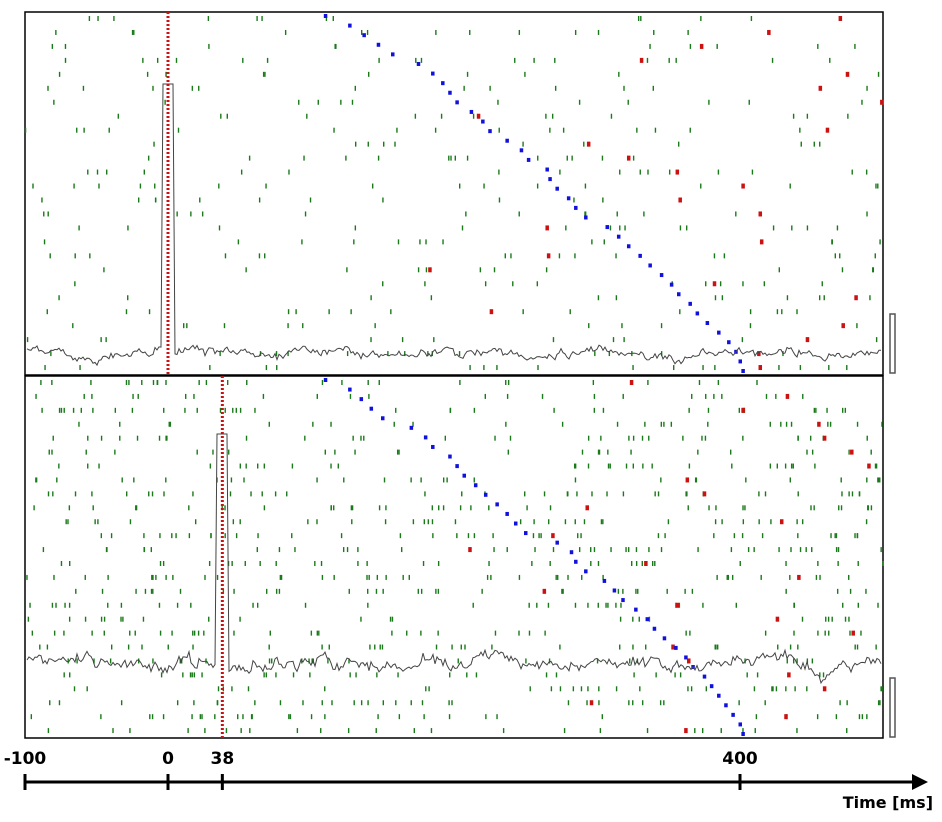  Describe the element at coordinates (740, 759) in the screenshot. I see `tick-label-400: 400` at that location.